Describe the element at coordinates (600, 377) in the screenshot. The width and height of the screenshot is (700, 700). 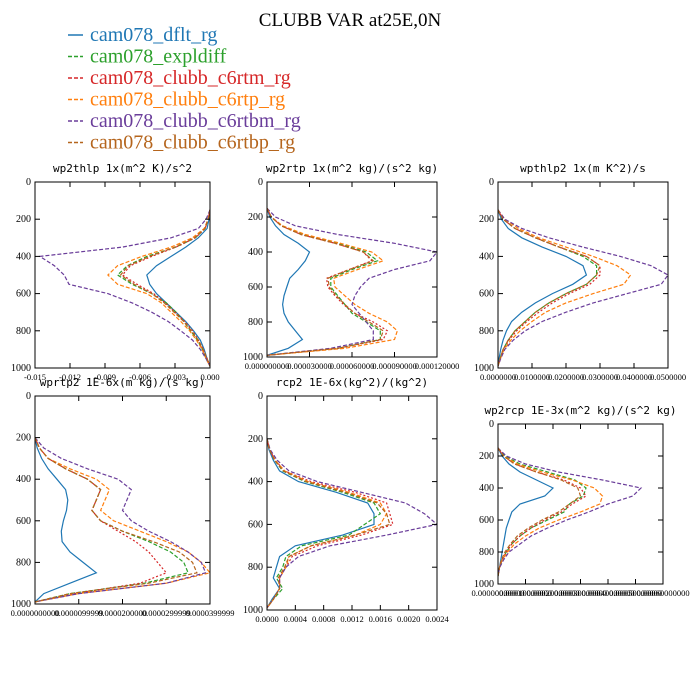
I see `x-tick-label: 0.0300000` at that location.